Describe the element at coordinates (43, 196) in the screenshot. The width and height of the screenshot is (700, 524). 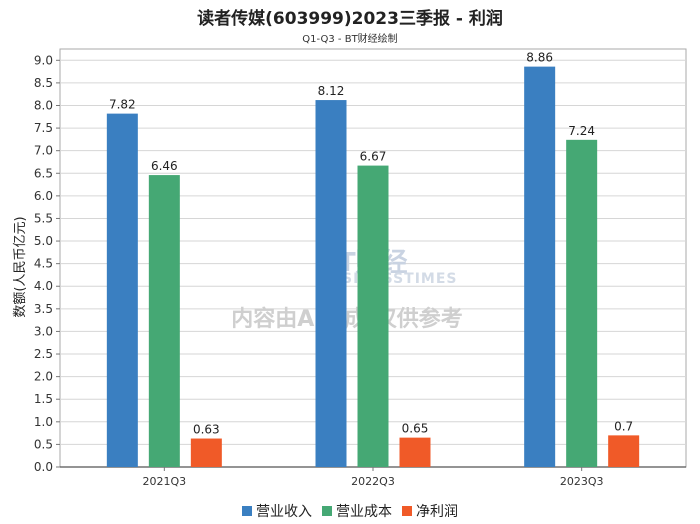
I see `y-tick-label: 6.0` at that location.